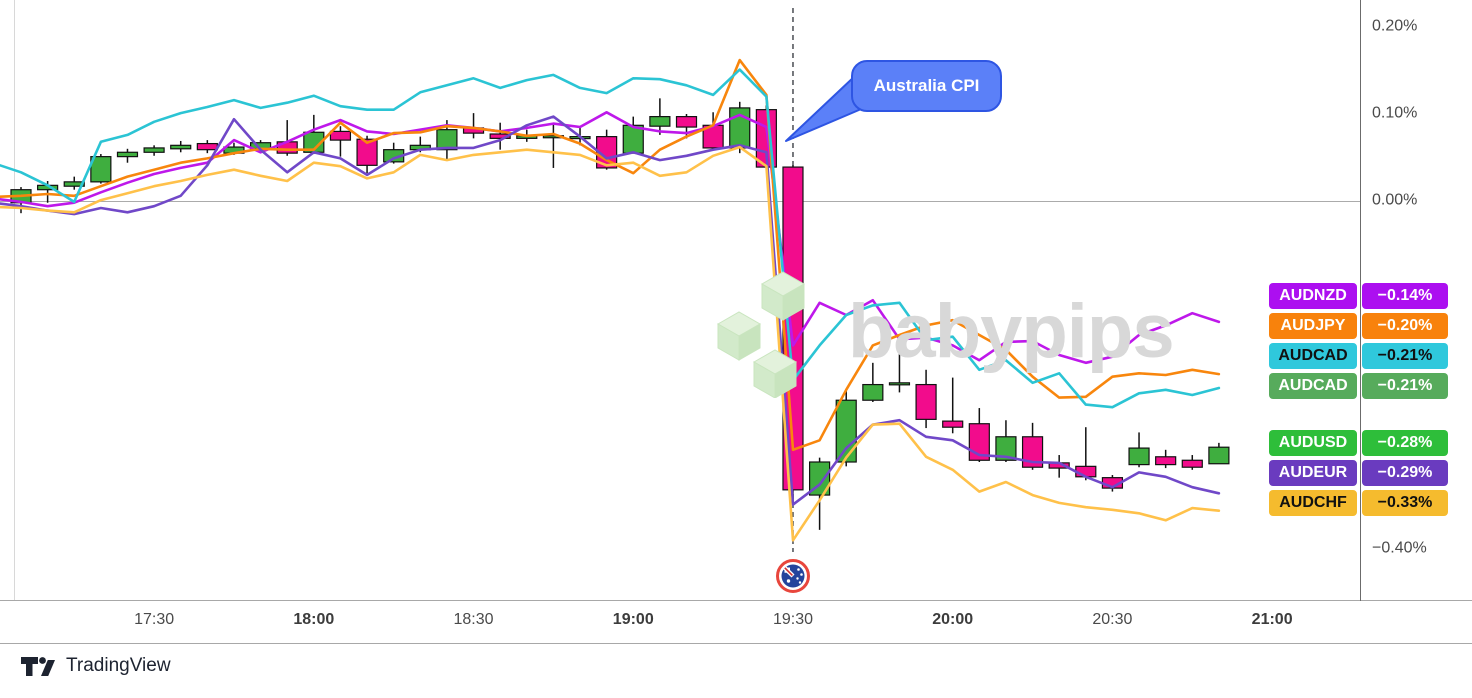 Image resolution: width=1472 pixels, height=698 pixels. Describe the element at coordinates (736, 600) in the screenshot. I see `timescale-border-top` at that location.